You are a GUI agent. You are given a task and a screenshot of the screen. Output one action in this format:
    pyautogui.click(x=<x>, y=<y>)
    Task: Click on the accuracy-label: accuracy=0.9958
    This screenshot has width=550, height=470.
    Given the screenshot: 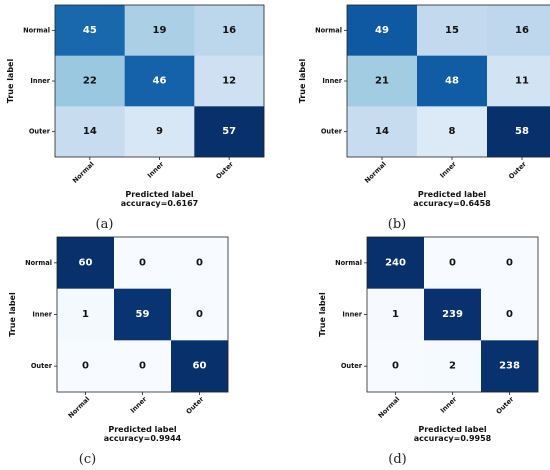 What is the action you would take?
    pyautogui.click(x=453, y=438)
    